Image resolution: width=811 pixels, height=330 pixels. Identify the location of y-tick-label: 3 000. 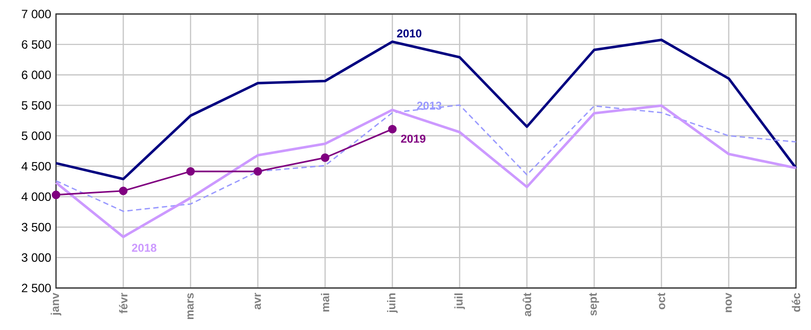
(36, 257).